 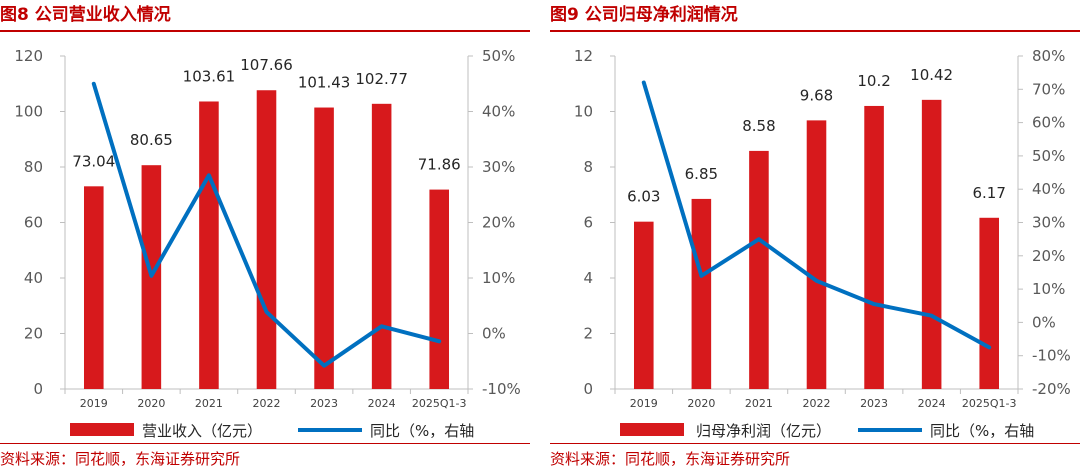 I want to click on y-tick-label: 40, so click(x=33, y=278).